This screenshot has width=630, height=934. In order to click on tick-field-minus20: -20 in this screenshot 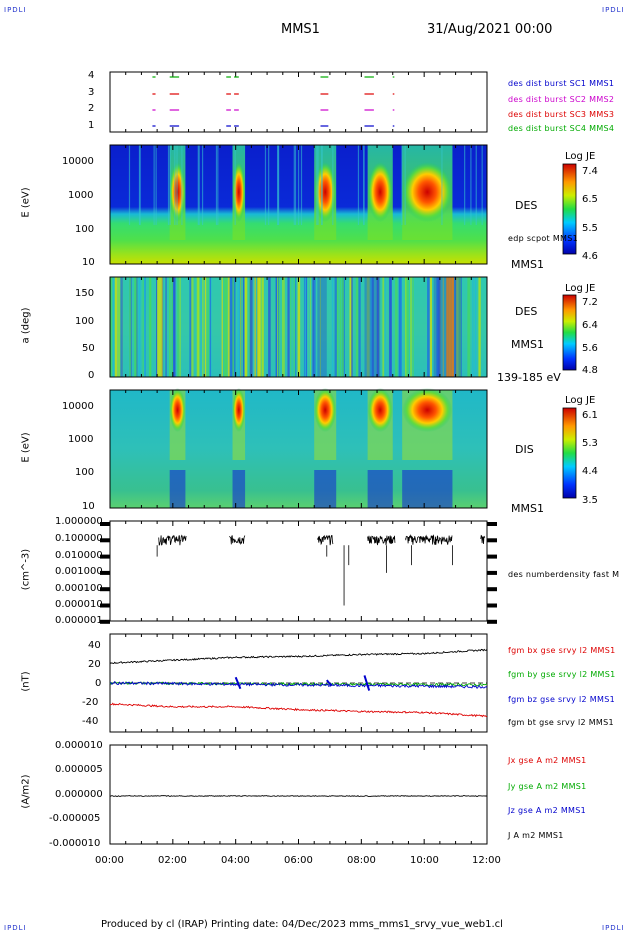, I will do `click(90, 702)`.